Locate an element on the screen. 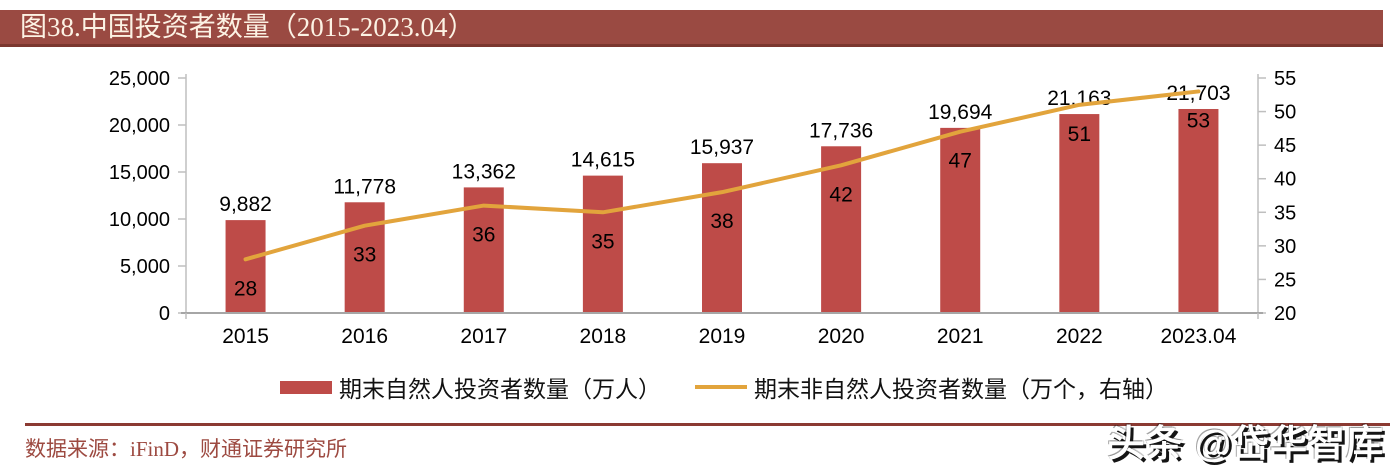 This screenshot has height=472, width=1390. right-axis-tick-label: 20 is located at coordinates (1285, 314).